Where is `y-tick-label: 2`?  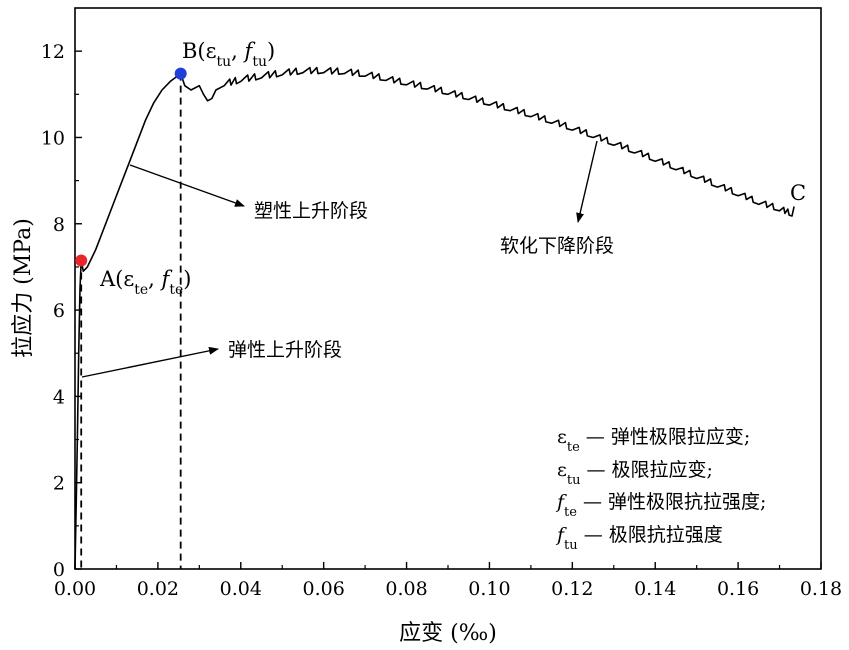 y-tick-label: 2 is located at coordinates (59, 484).